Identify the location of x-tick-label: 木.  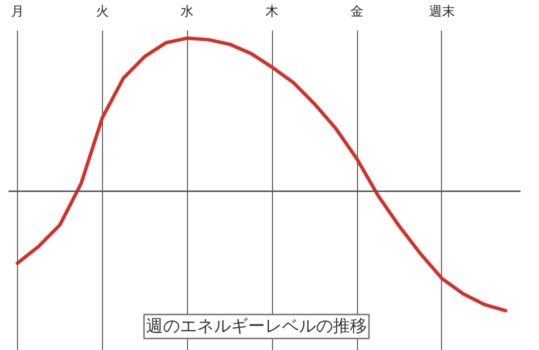
(272, 12).